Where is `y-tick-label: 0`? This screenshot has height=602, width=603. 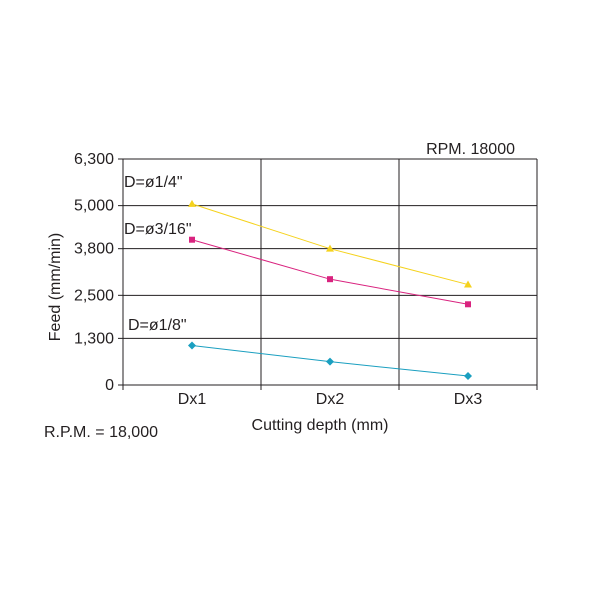 y-tick-label: 0 is located at coordinates (109, 385).